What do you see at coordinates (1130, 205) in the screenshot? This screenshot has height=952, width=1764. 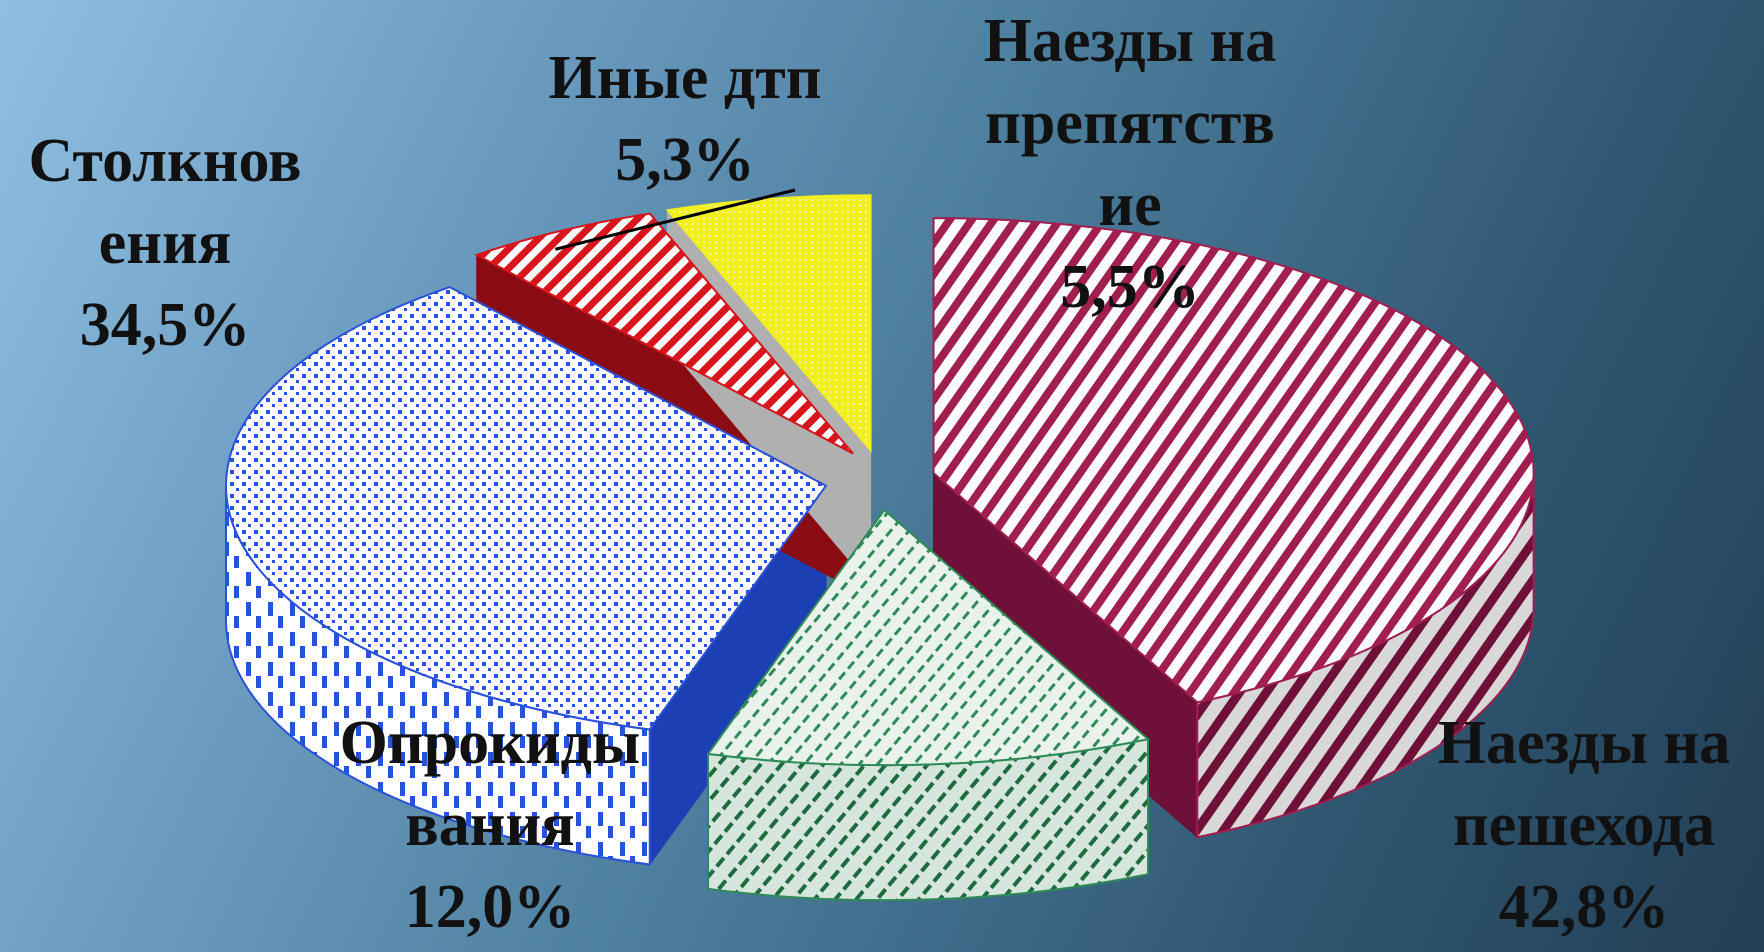 I see `label-obstacle-line3: ие` at bounding box center [1130, 205].